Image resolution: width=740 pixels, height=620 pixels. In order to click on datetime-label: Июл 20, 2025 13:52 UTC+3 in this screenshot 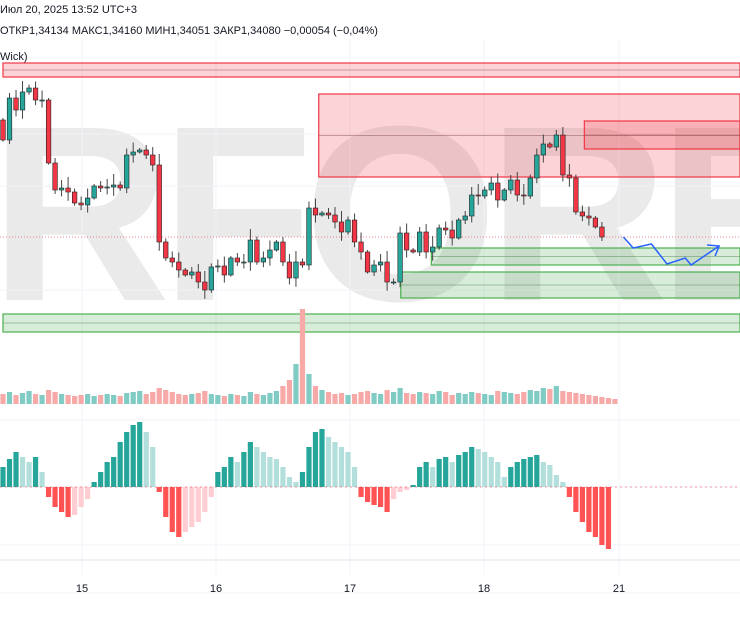, I will do `click(68, 10)`.